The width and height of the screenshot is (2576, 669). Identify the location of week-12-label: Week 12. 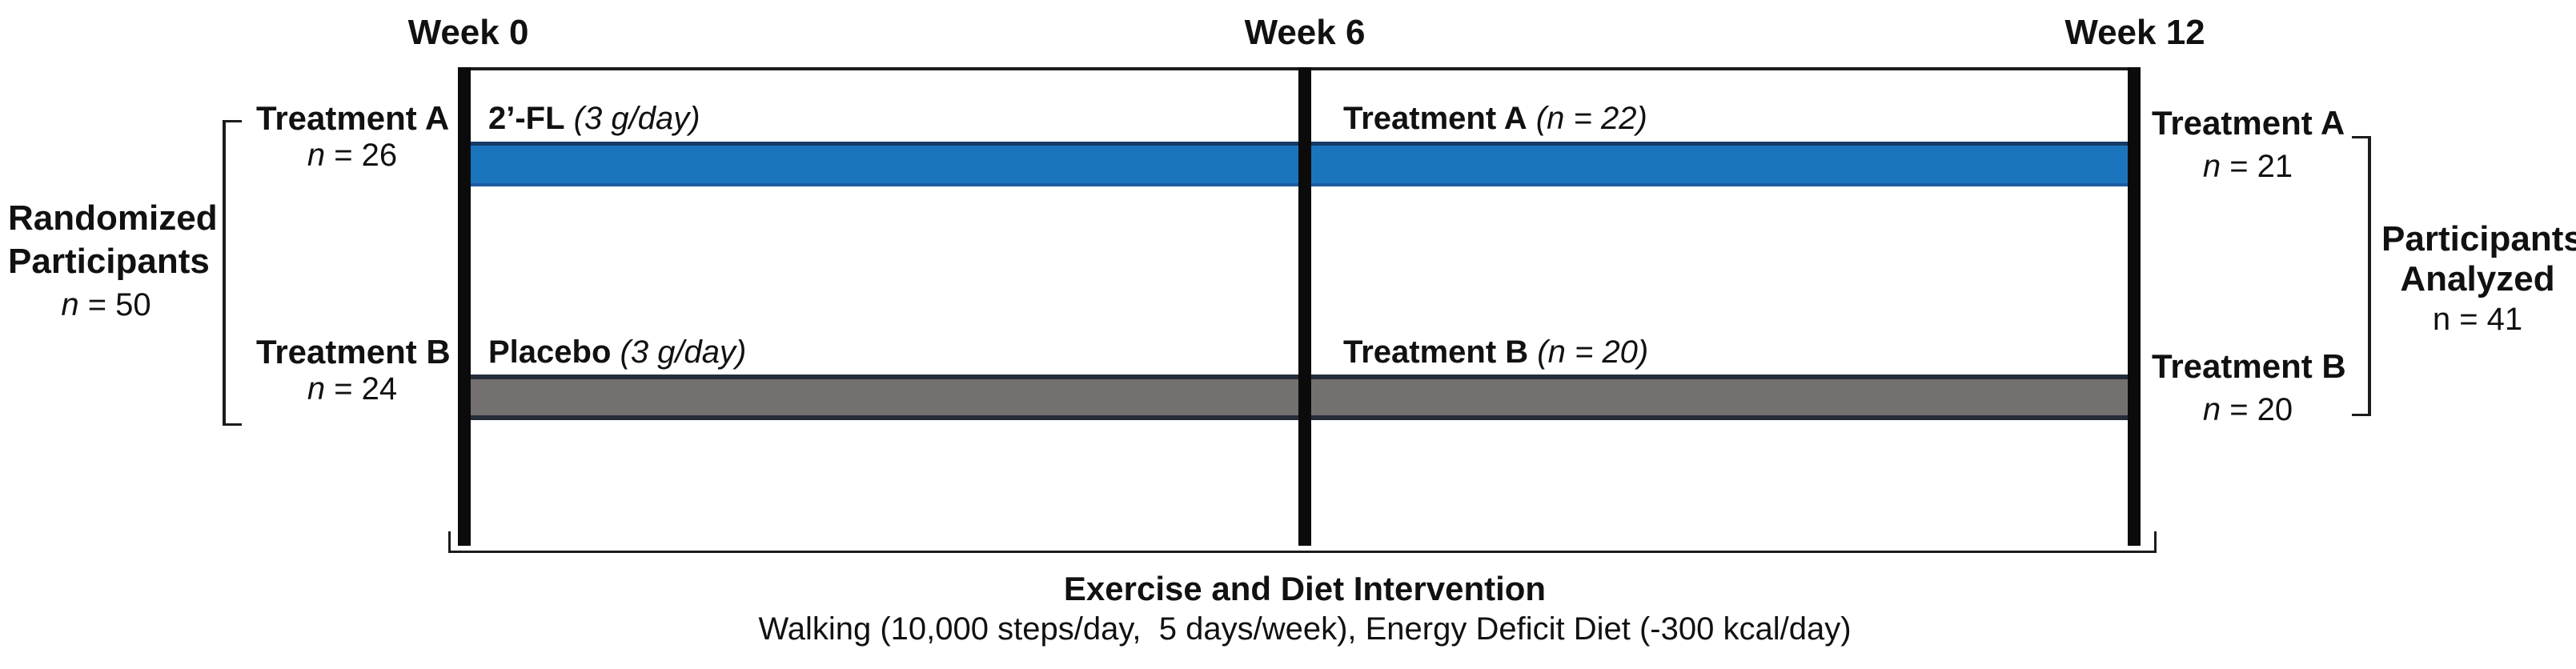
(2134, 32).